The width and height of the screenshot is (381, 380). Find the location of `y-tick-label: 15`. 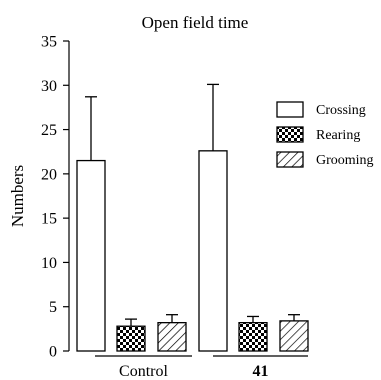

y-tick-label: 15 is located at coordinates (49, 219).